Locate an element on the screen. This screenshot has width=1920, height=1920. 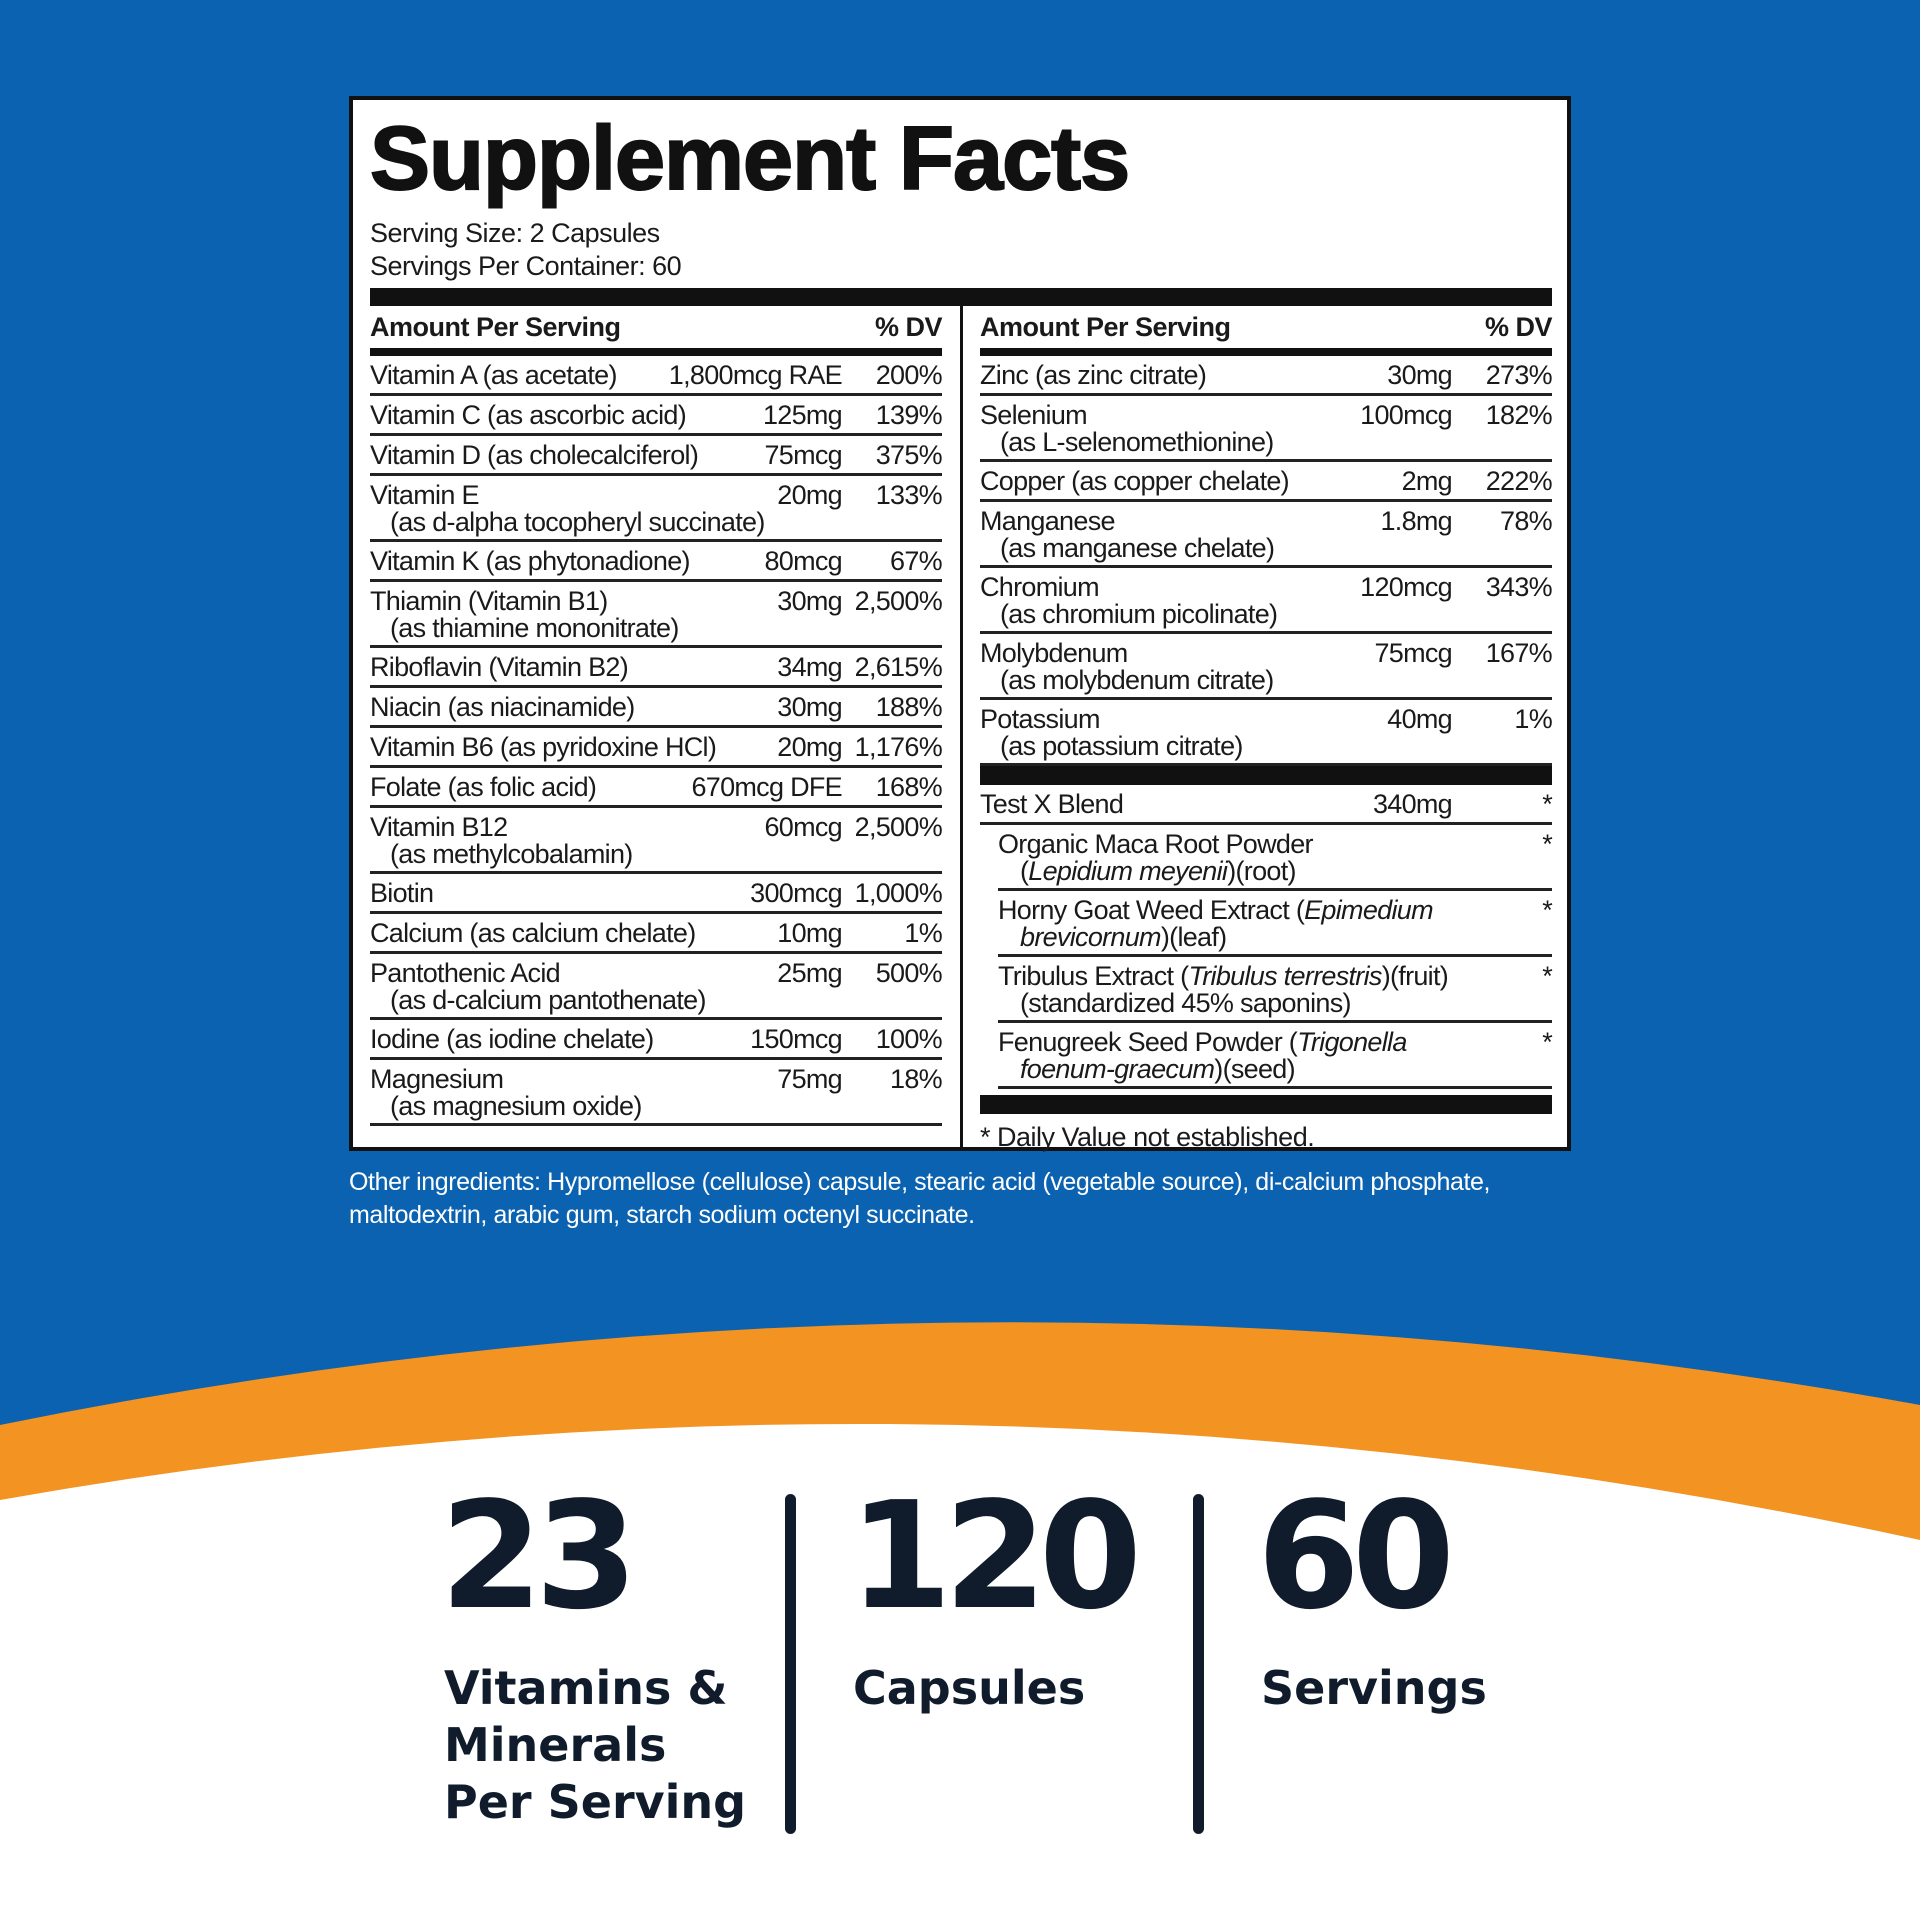
nutrient-name-cell: Manganese (as manganese chelate) is located at coordinates (1180, 536).